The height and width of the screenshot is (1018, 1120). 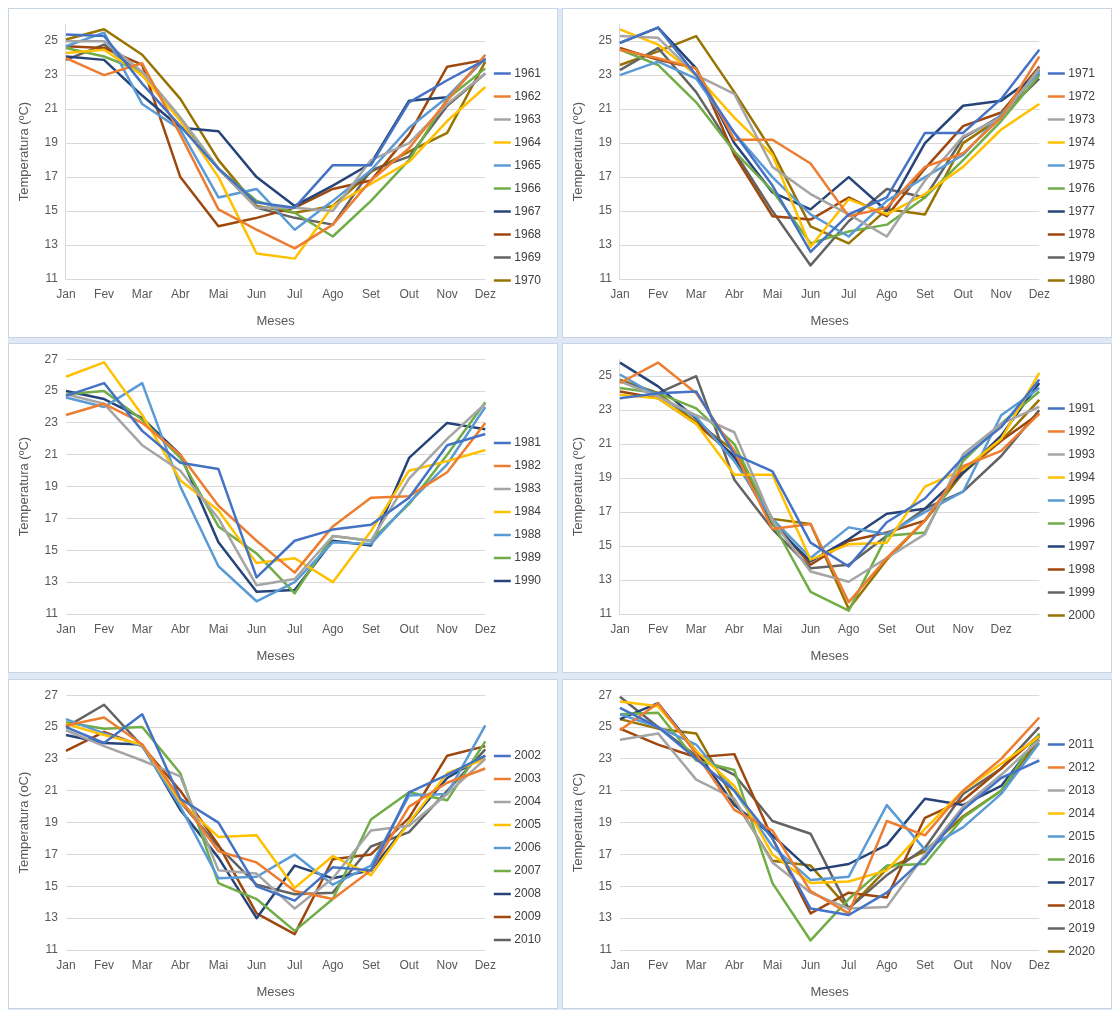 I want to click on legend-label: 1980, so click(x=1082, y=279).